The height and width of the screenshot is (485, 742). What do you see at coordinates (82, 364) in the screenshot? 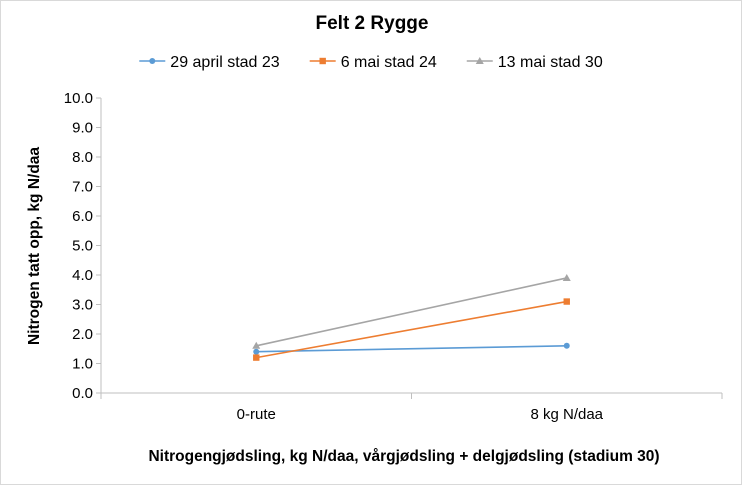
I see `y-tick-label: 1.0` at bounding box center [82, 364].